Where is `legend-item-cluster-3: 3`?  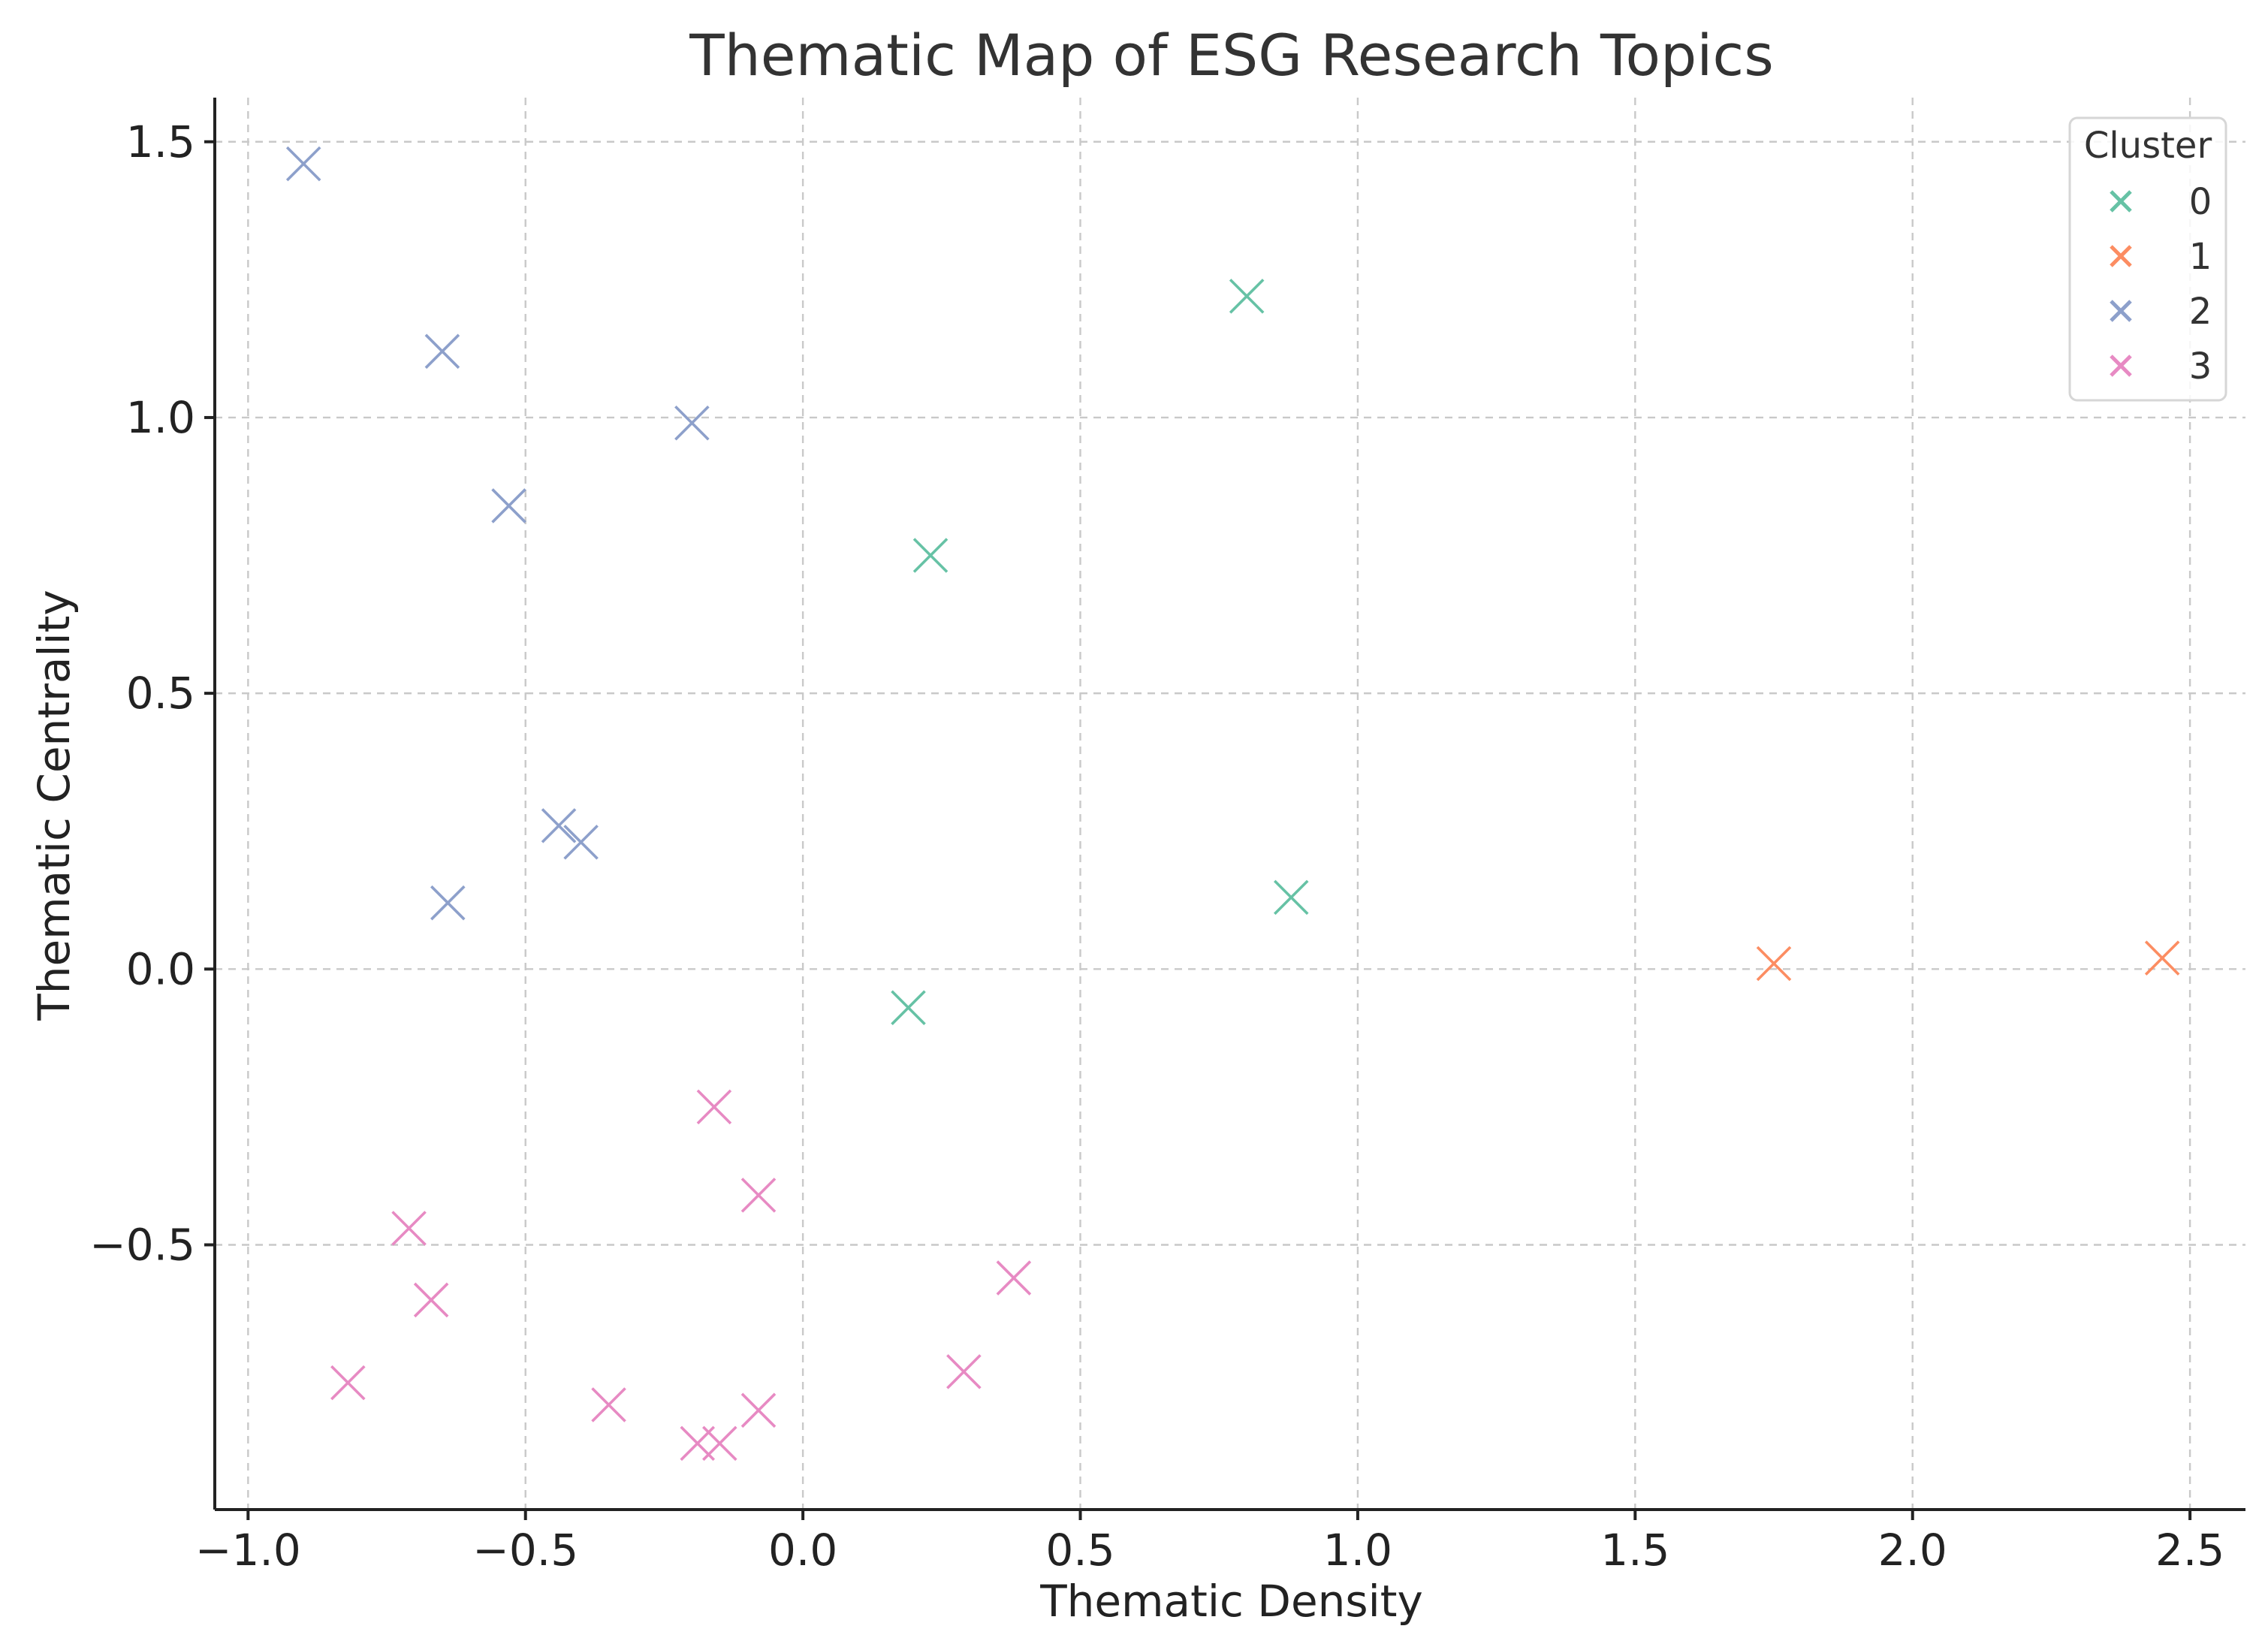 legend-item-cluster-3: 3 is located at coordinates (2161, 366).